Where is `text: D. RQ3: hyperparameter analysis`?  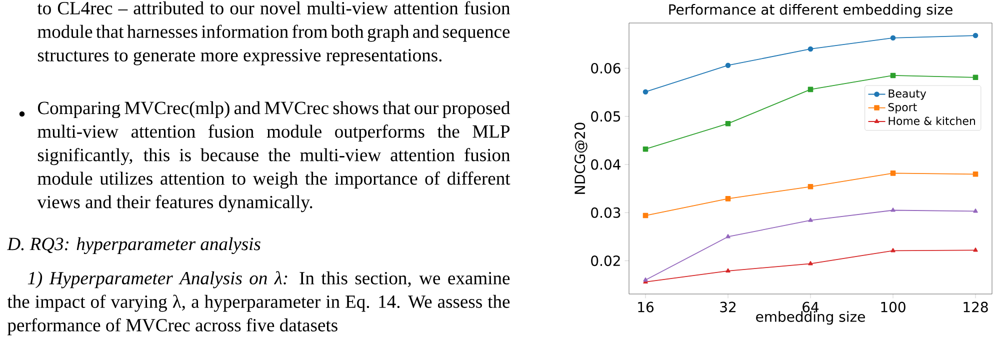
text: D. RQ3: hyperparameter analysis is located at coordinates (133, 245).